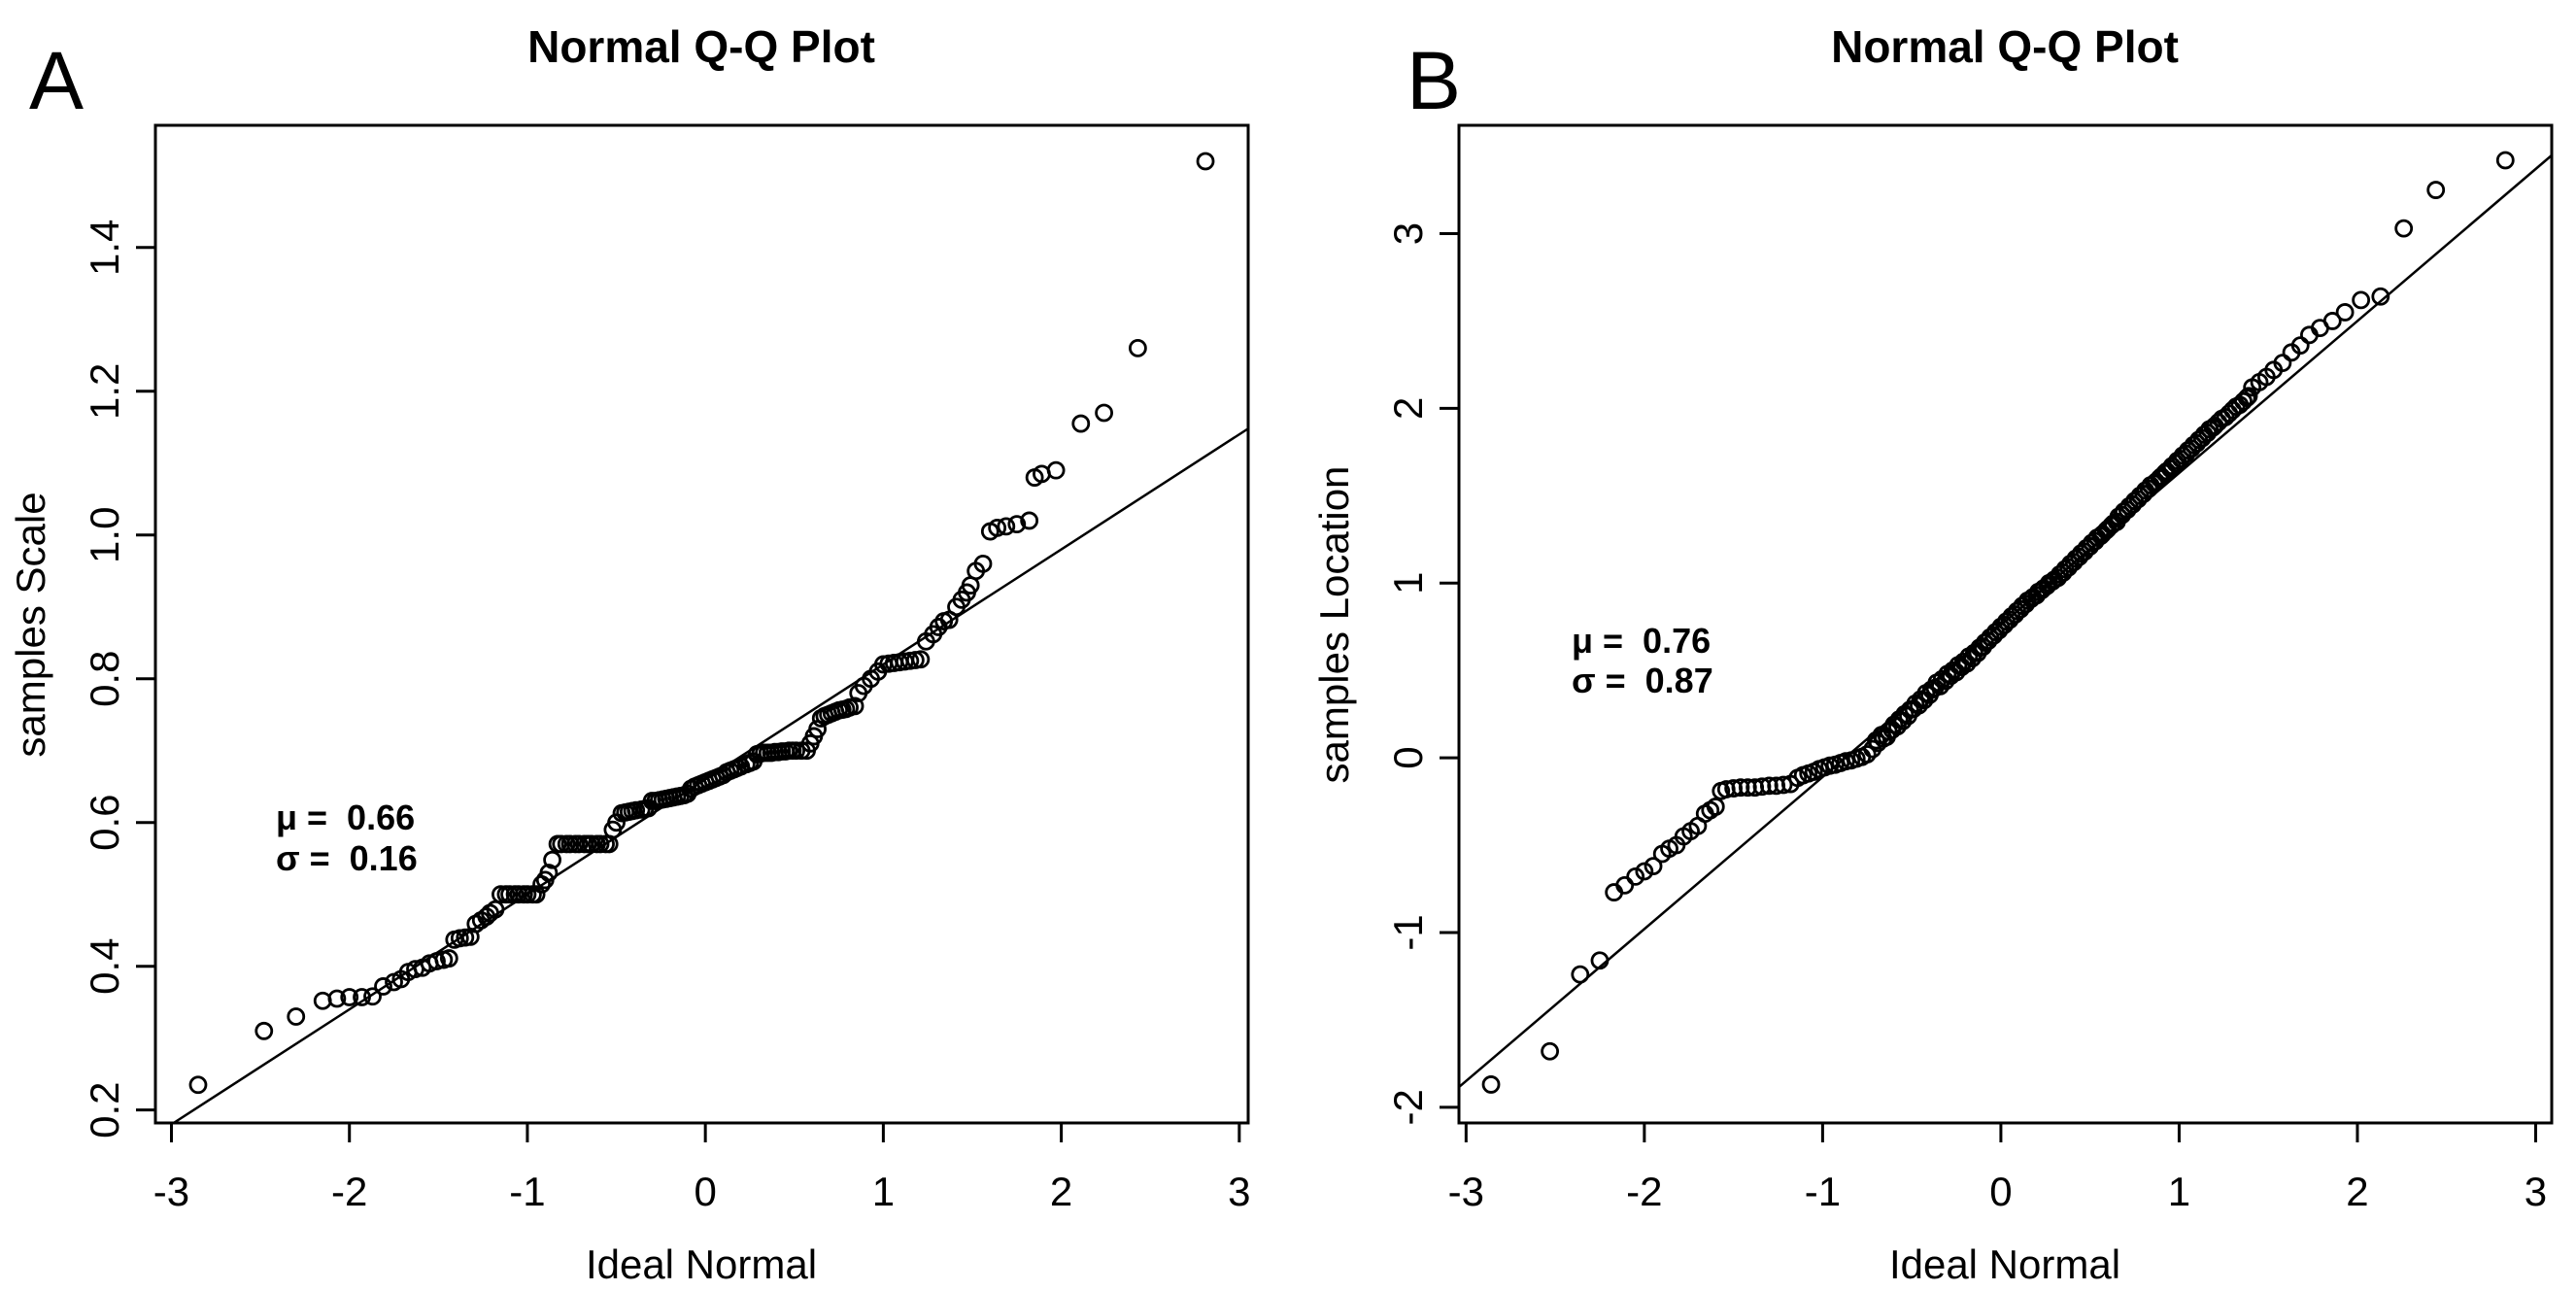  What do you see at coordinates (2536, 1191) in the screenshot?
I see `x-tick-label: 3` at bounding box center [2536, 1191].